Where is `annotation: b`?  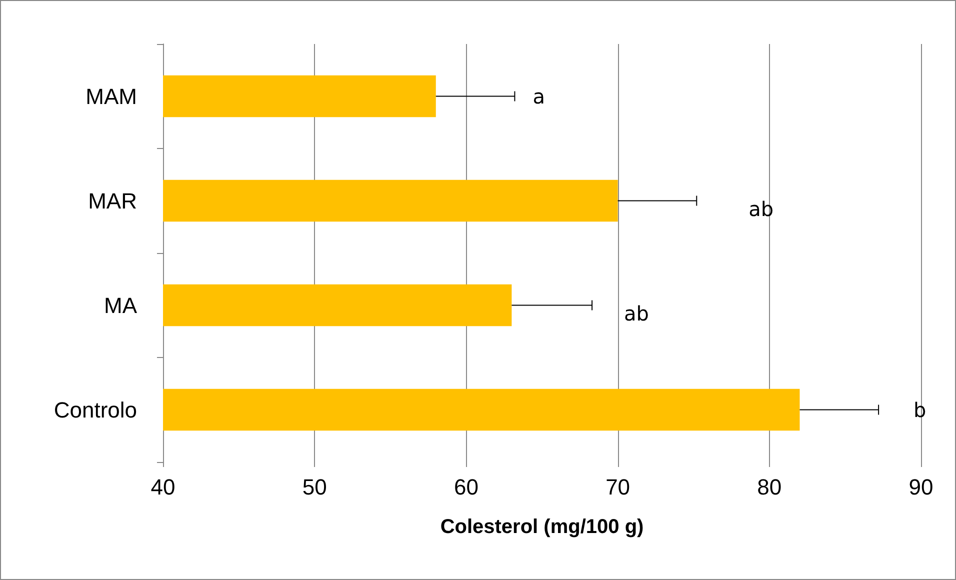 annotation: b is located at coordinates (920, 410).